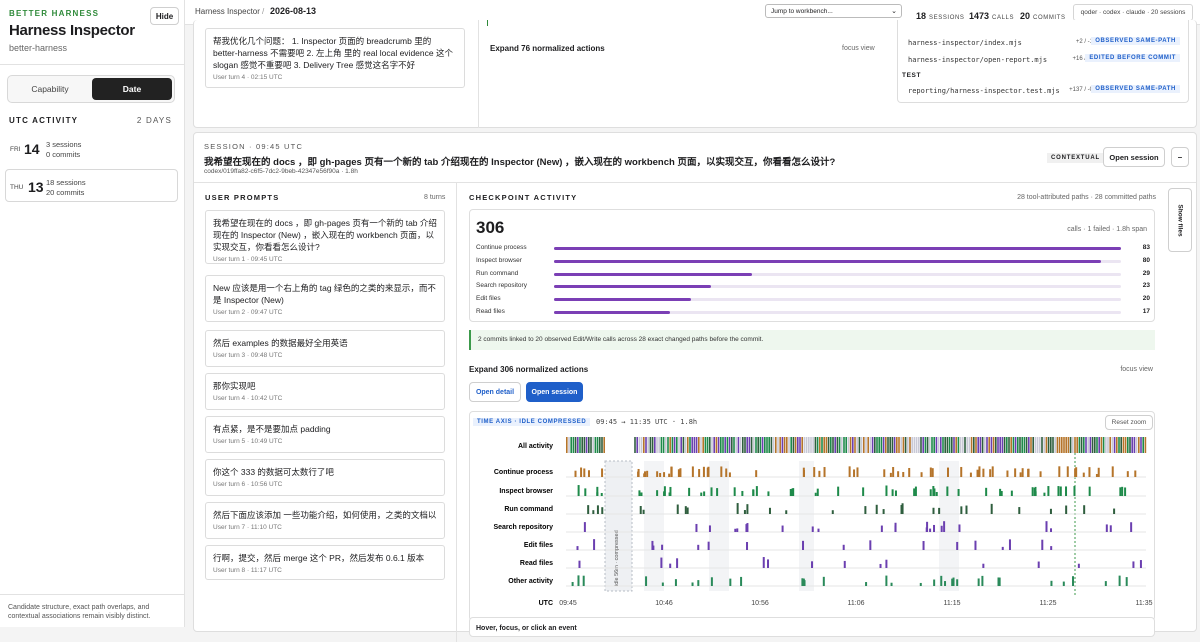 The image size is (1200, 642). Describe the element at coordinates (833, 11) in the screenshot. I see `jump-select: Jump to workbench... ⌄` at that location.